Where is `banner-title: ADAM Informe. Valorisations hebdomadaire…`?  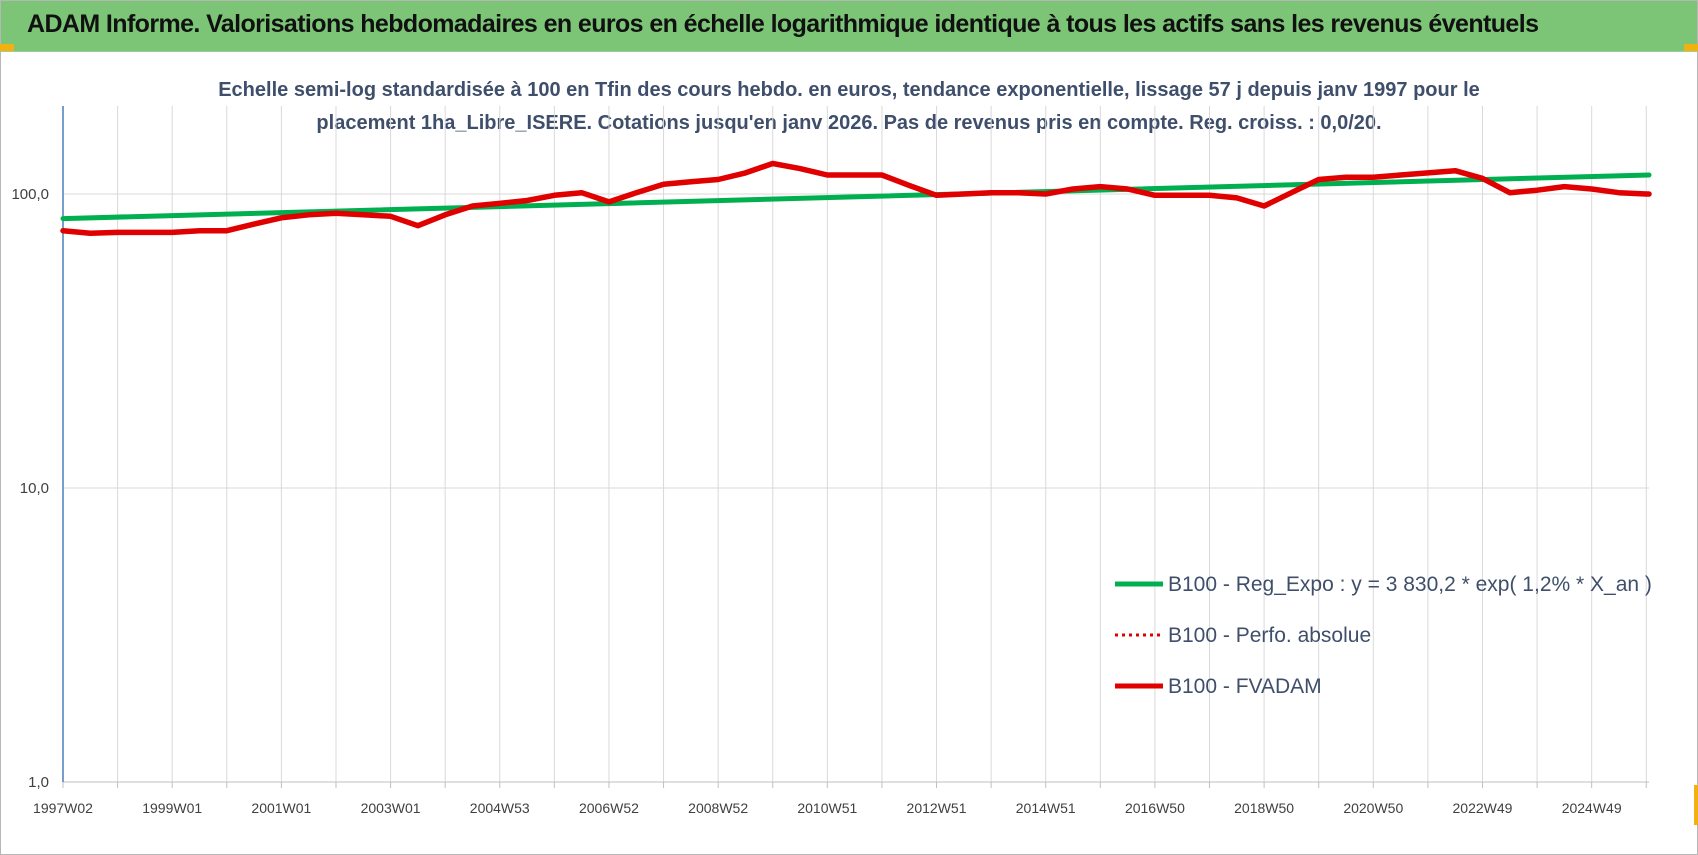 banner-title: ADAM Informe. Valorisations hebdomadaire… is located at coordinates (783, 24).